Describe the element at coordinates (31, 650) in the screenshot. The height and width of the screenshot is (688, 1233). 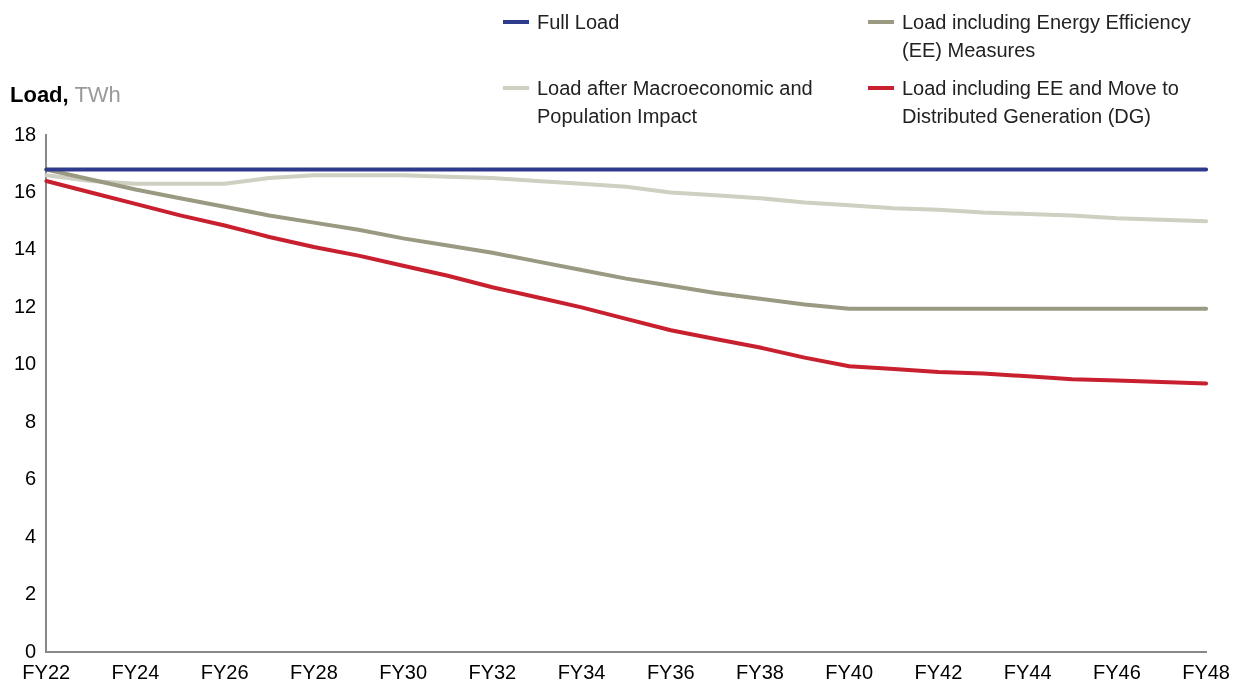
I see `y-tick-label: 0` at that location.